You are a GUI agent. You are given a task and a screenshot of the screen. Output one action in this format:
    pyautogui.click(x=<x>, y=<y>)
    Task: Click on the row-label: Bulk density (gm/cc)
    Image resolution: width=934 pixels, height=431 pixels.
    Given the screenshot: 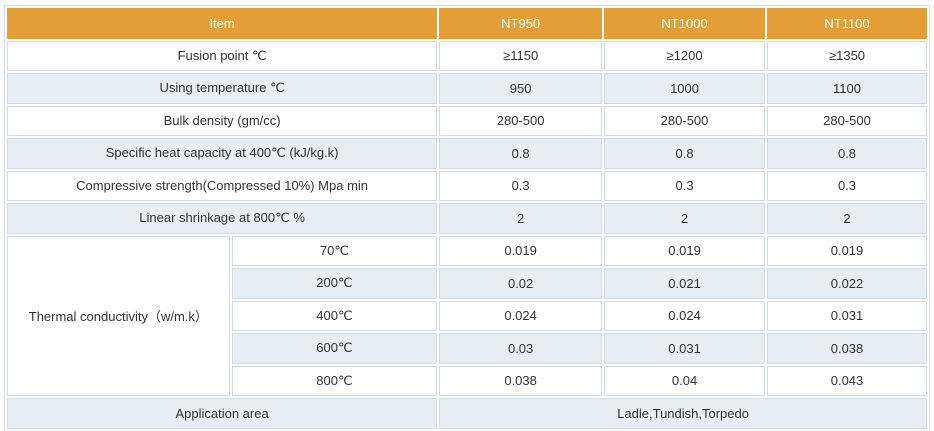 What is the action you would take?
    pyautogui.click(x=222, y=120)
    